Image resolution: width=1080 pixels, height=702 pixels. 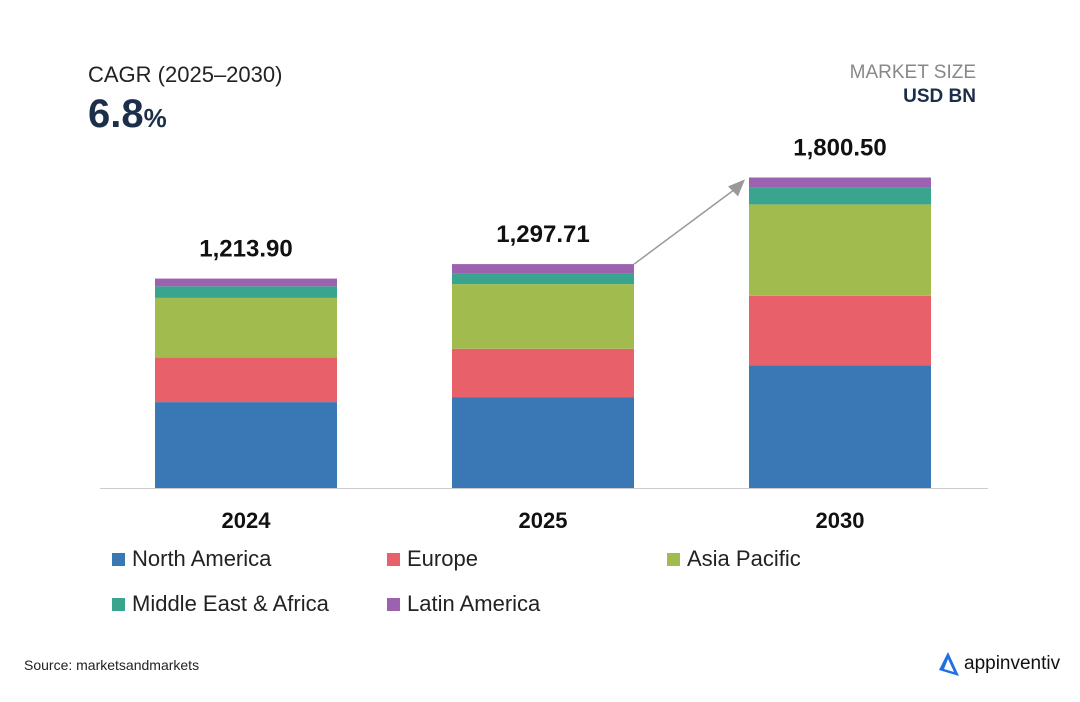 I want to click on growth-arrow-head, so click(x=736, y=188).